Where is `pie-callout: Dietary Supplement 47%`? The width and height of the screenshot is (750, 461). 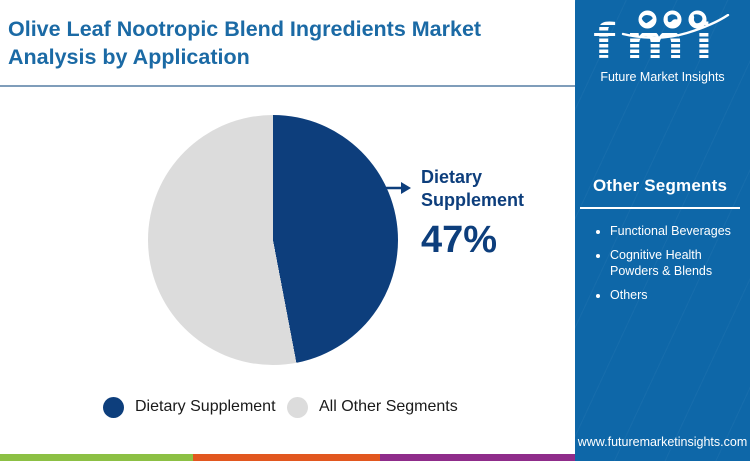
pie-callout: Dietary Supplement 47% is located at coordinates (486, 212).